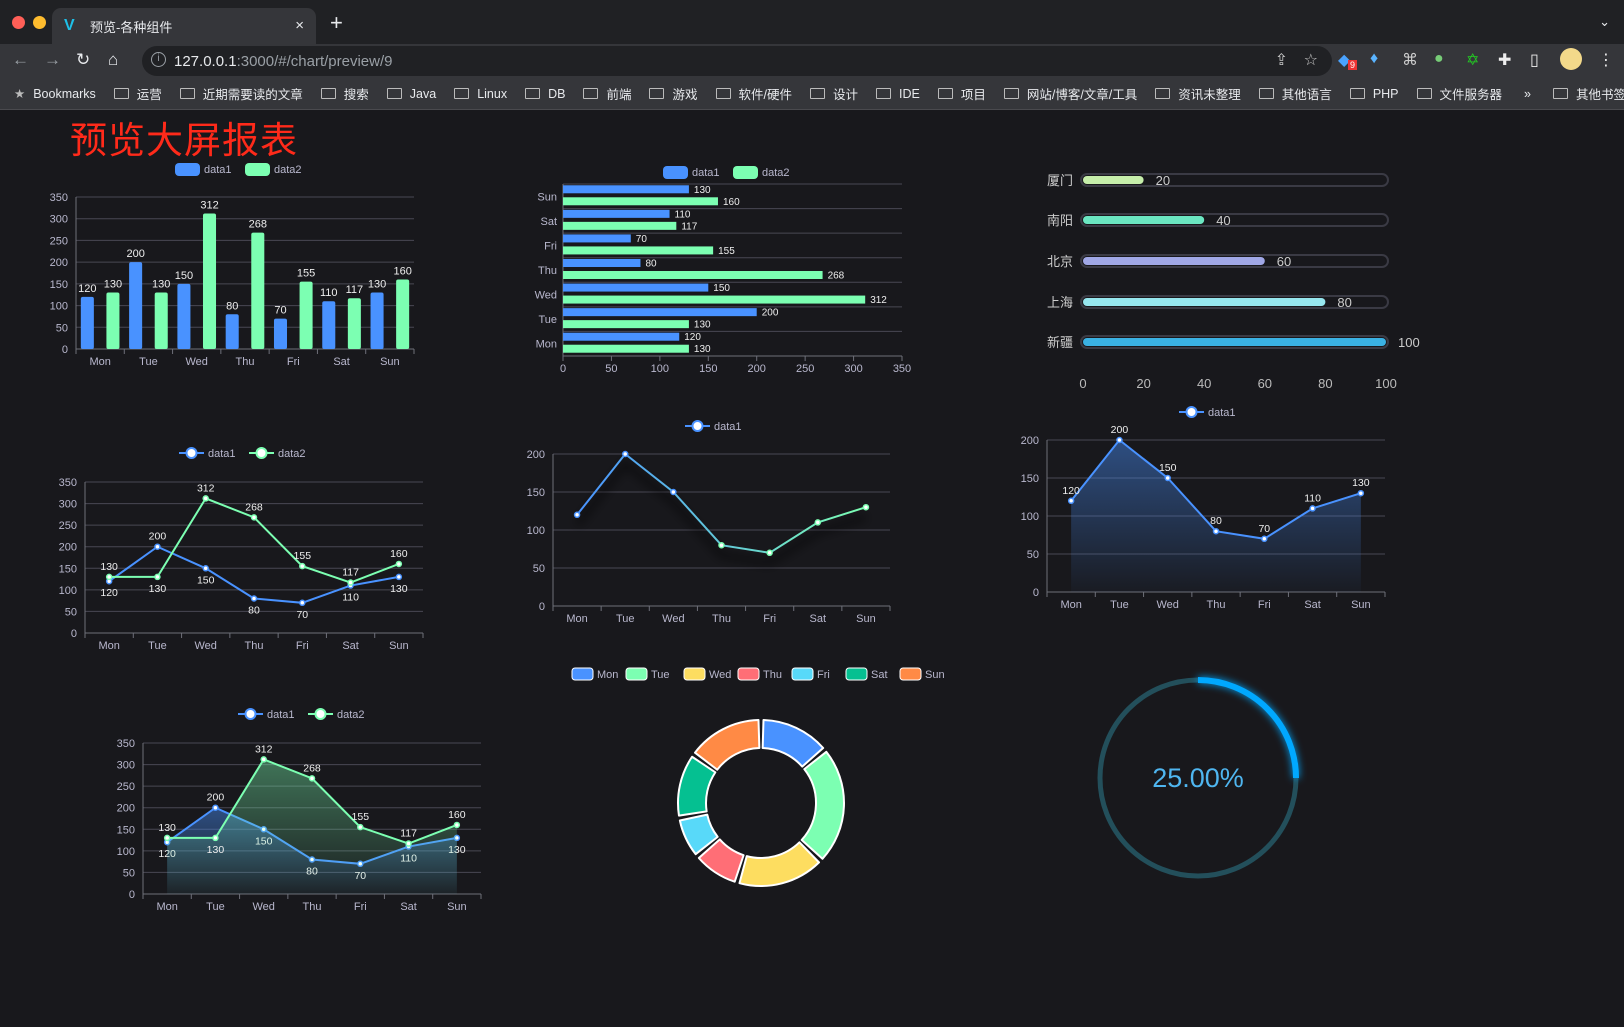 This screenshot has width=1624, height=1027. I want to click on url-host: 127.0.0.1, so click(205, 61).